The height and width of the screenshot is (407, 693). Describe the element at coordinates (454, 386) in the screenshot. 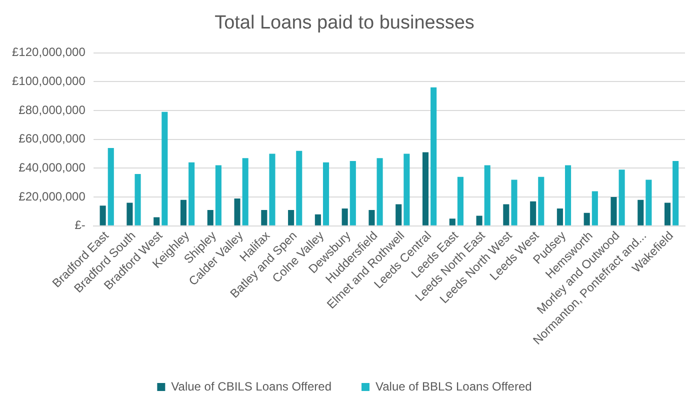

I see `legend-label: Value of BBLS Loans Offered` at that location.